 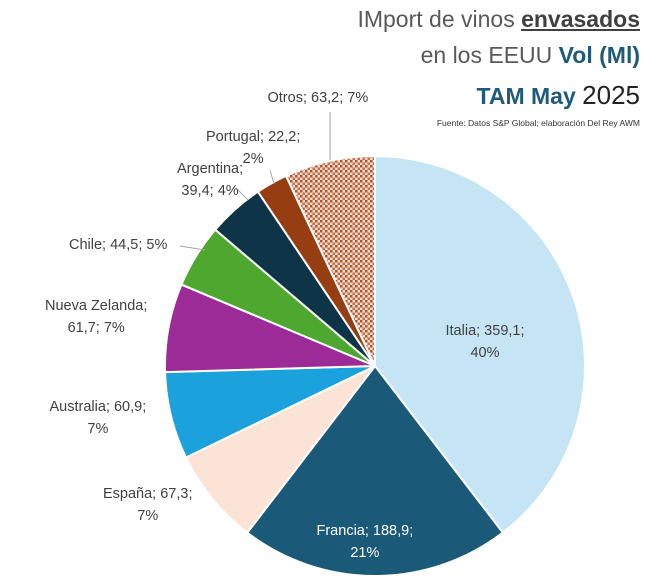 What do you see at coordinates (489, 55) in the screenshot?
I see `title-prefix: en los EEUU` at bounding box center [489, 55].